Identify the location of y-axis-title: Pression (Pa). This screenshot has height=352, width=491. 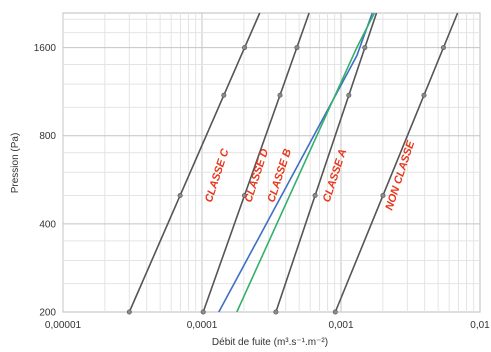
(15, 163).